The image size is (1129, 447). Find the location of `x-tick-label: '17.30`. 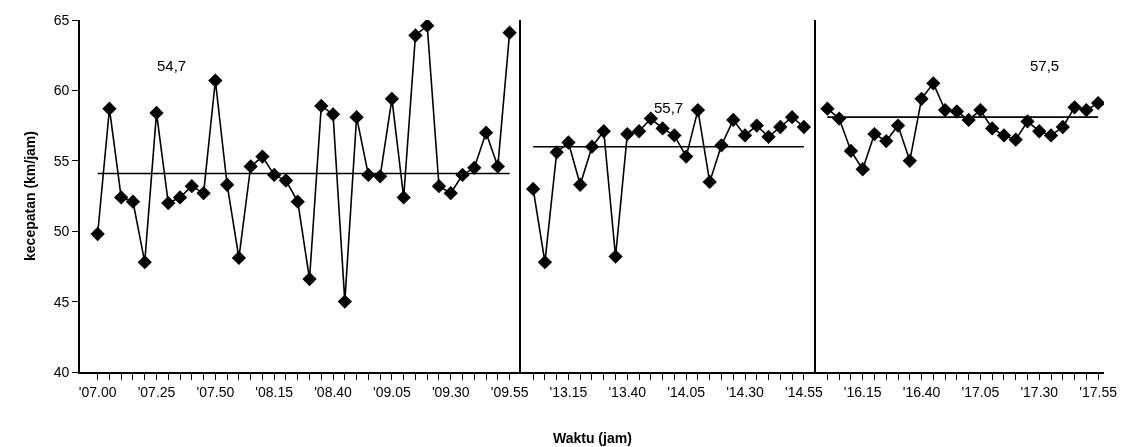

x-tick-label: '17.30 is located at coordinates (1039, 391).